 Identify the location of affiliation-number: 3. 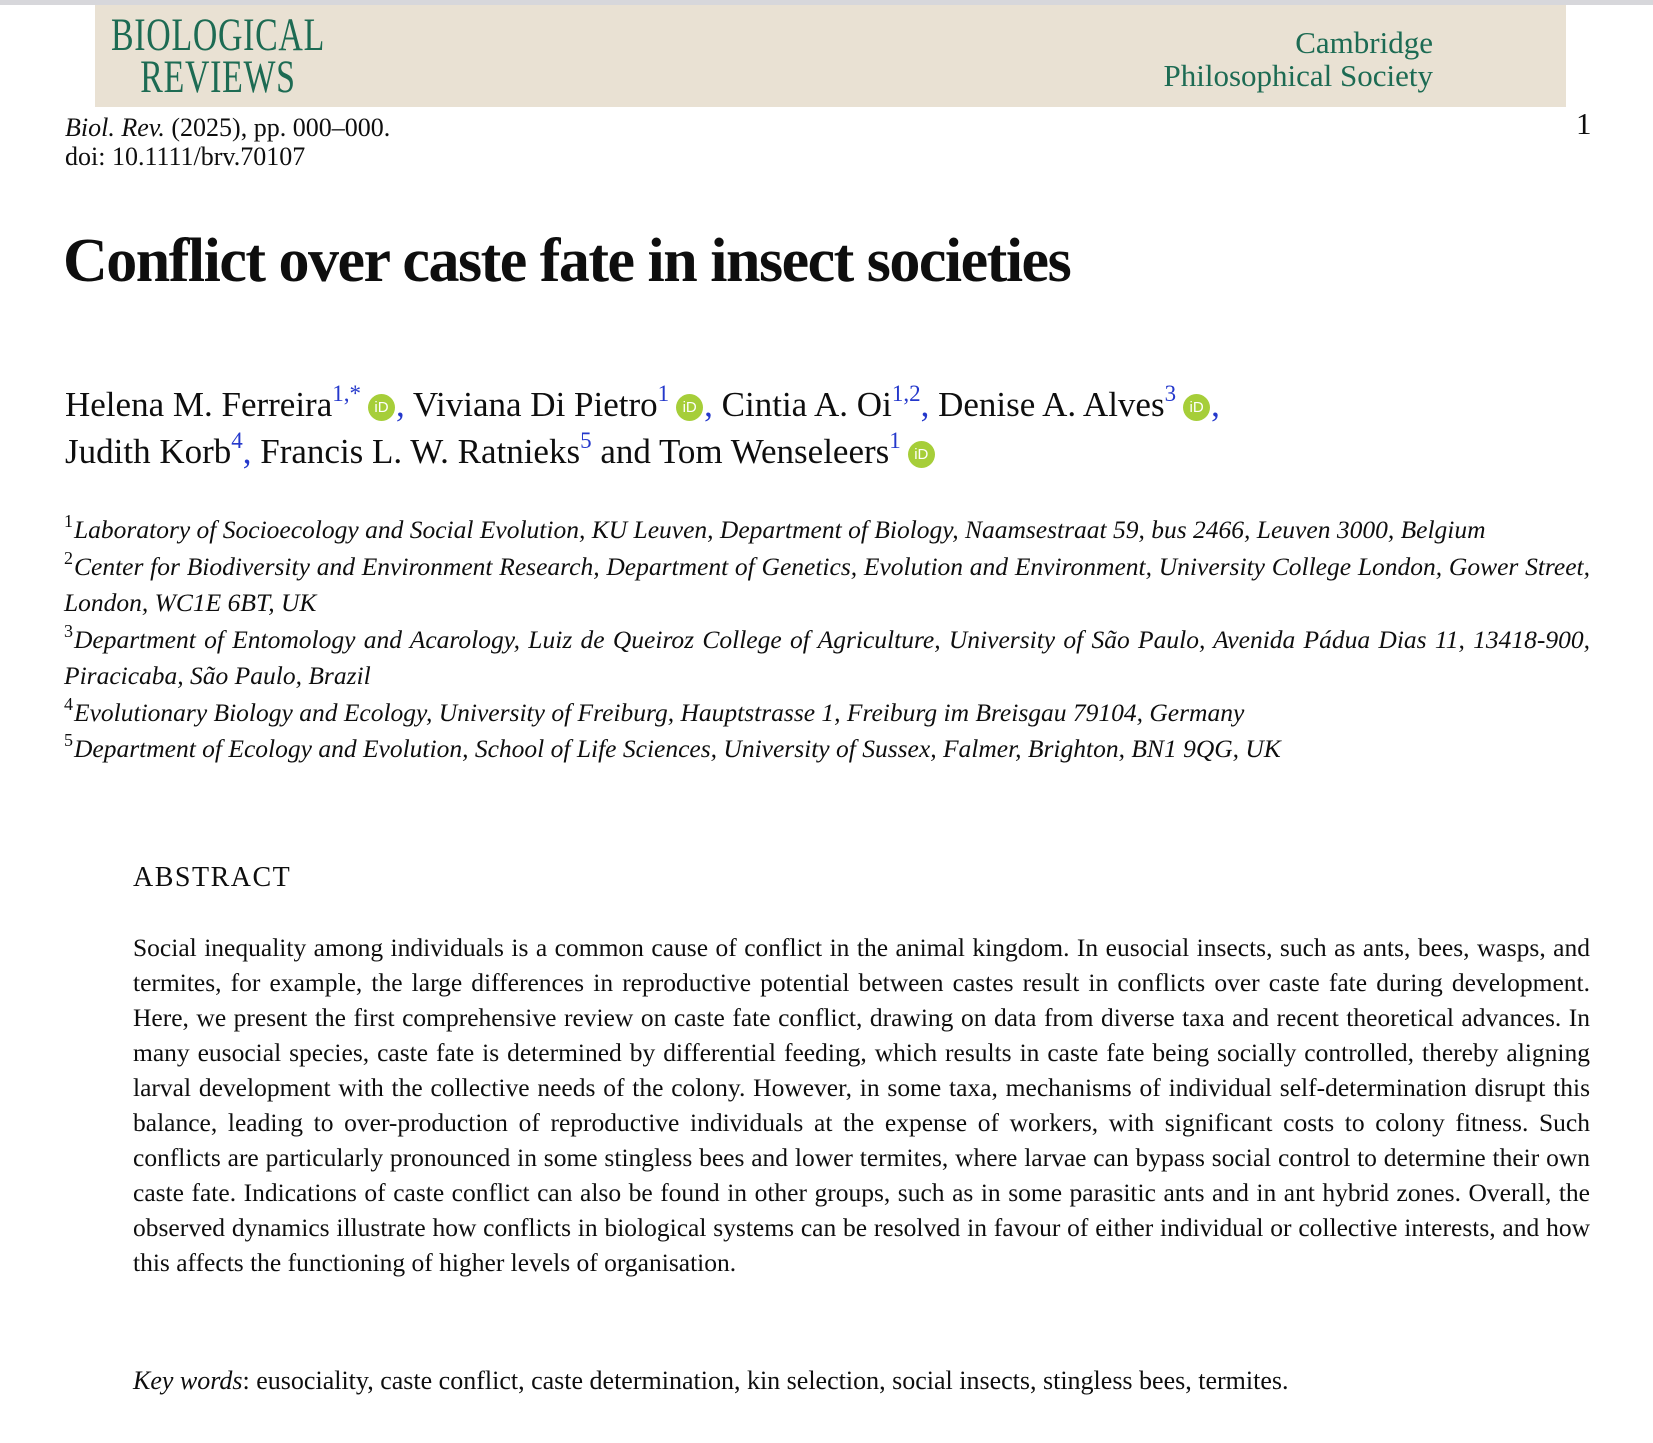
(68, 630).